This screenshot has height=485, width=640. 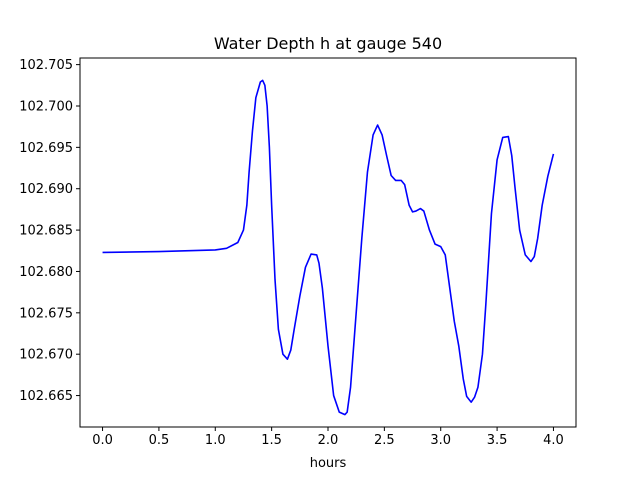 I want to click on chart-title: Water Depth h at gauge 540, so click(x=328, y=43).